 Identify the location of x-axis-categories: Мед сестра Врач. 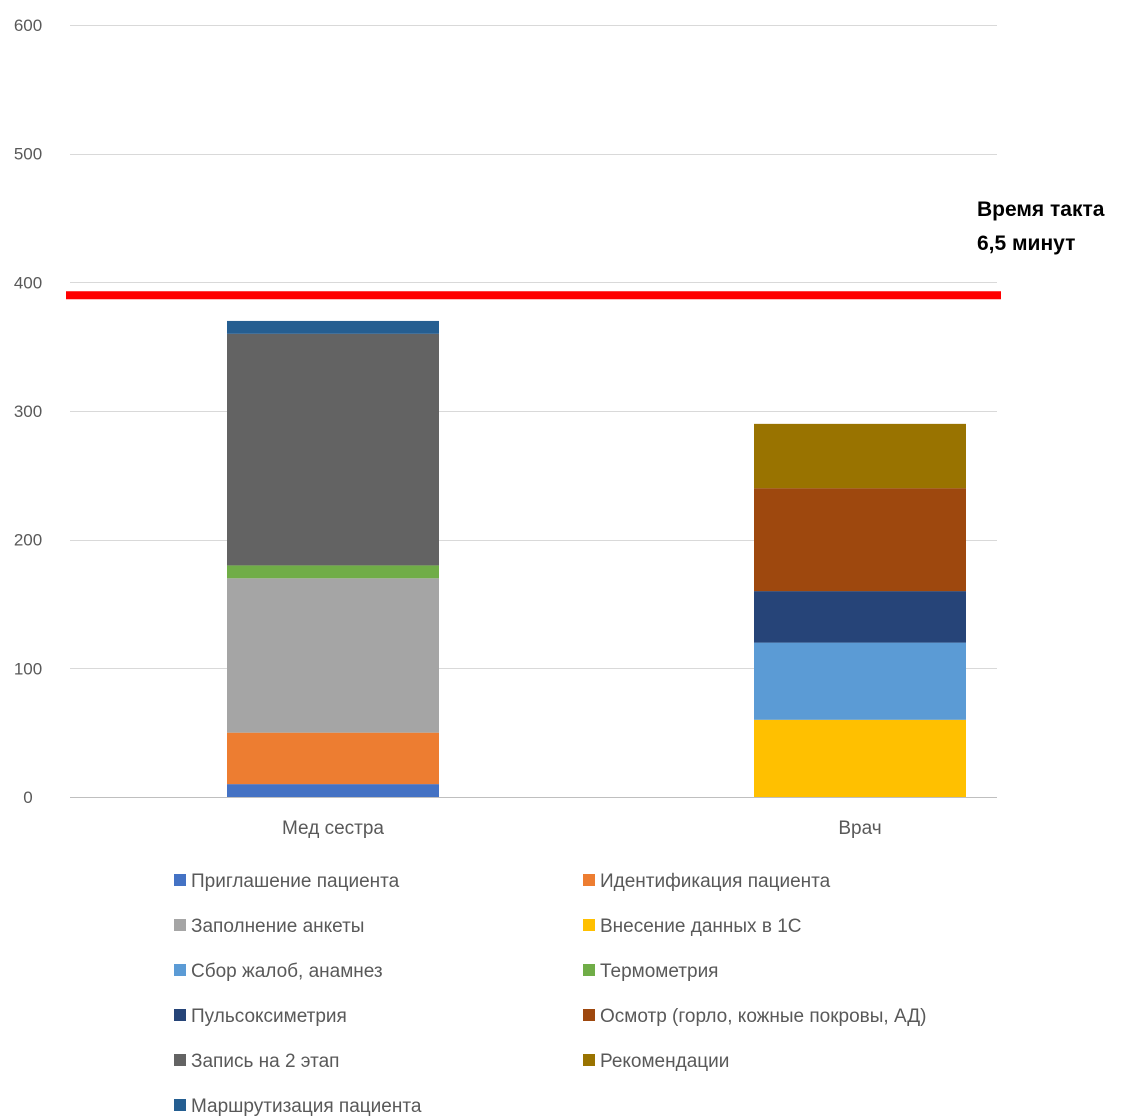
(582, 828).